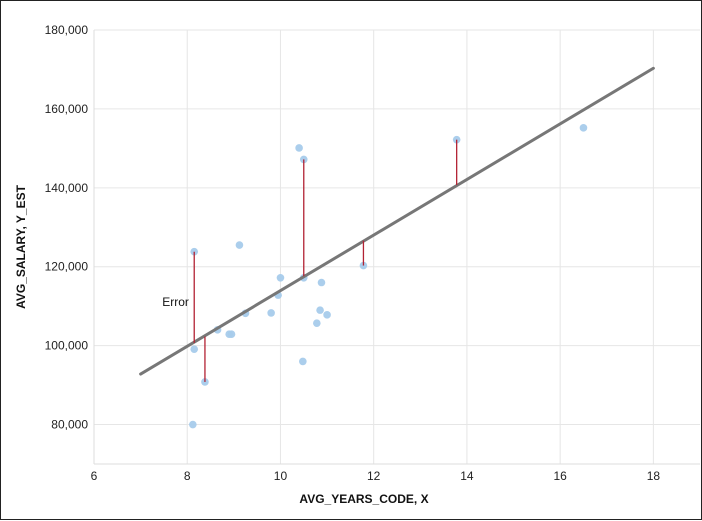 This screenshot has height=521, width=702. I want to click on y-tick-label: 120,000, so click(67, 267).